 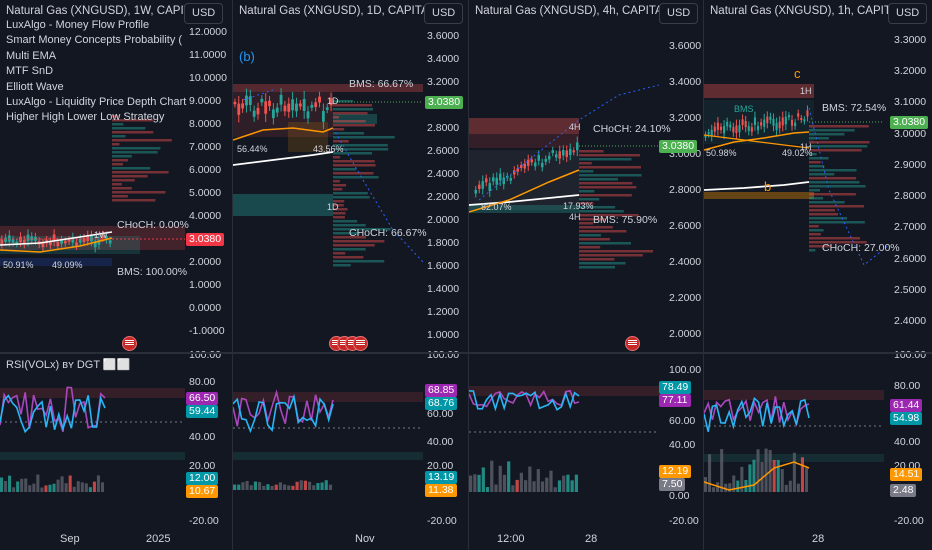 I want to click on projection-line, so click(x=258, y=95).